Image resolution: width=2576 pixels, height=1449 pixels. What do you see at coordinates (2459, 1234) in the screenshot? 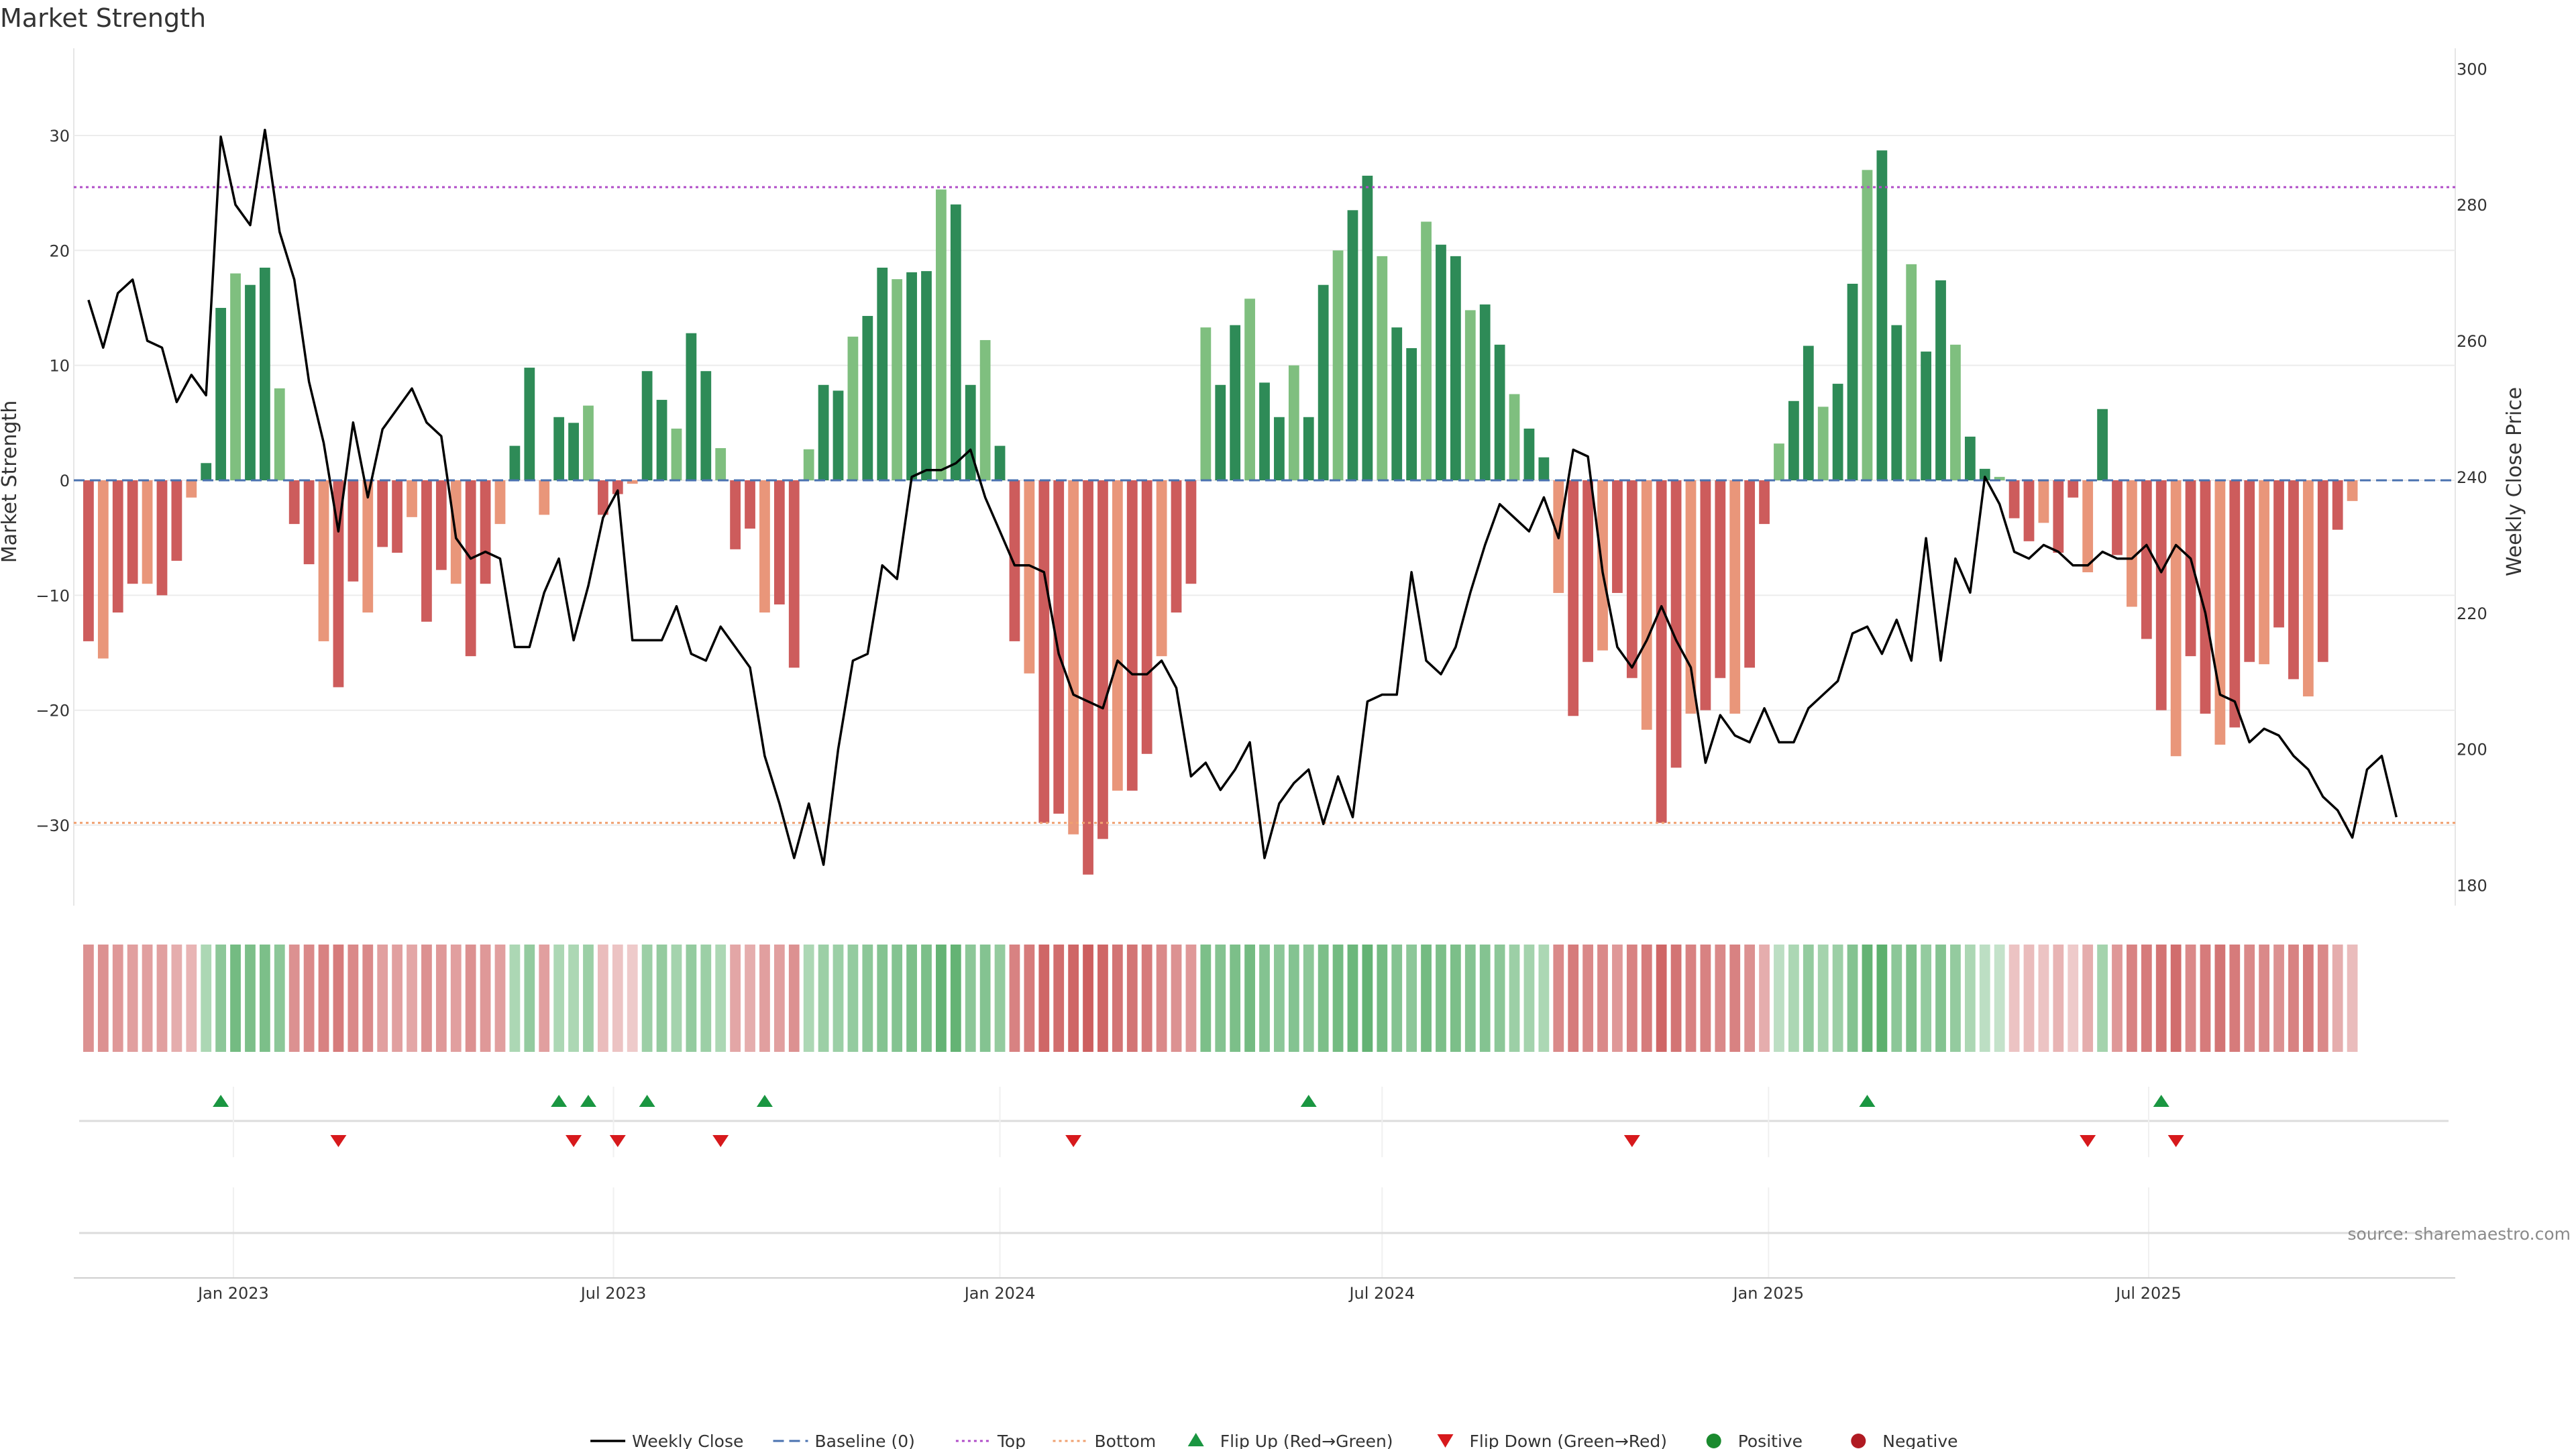
I see `source-note: source: sharemaestro.com` at bounding box center [2459, 1234].